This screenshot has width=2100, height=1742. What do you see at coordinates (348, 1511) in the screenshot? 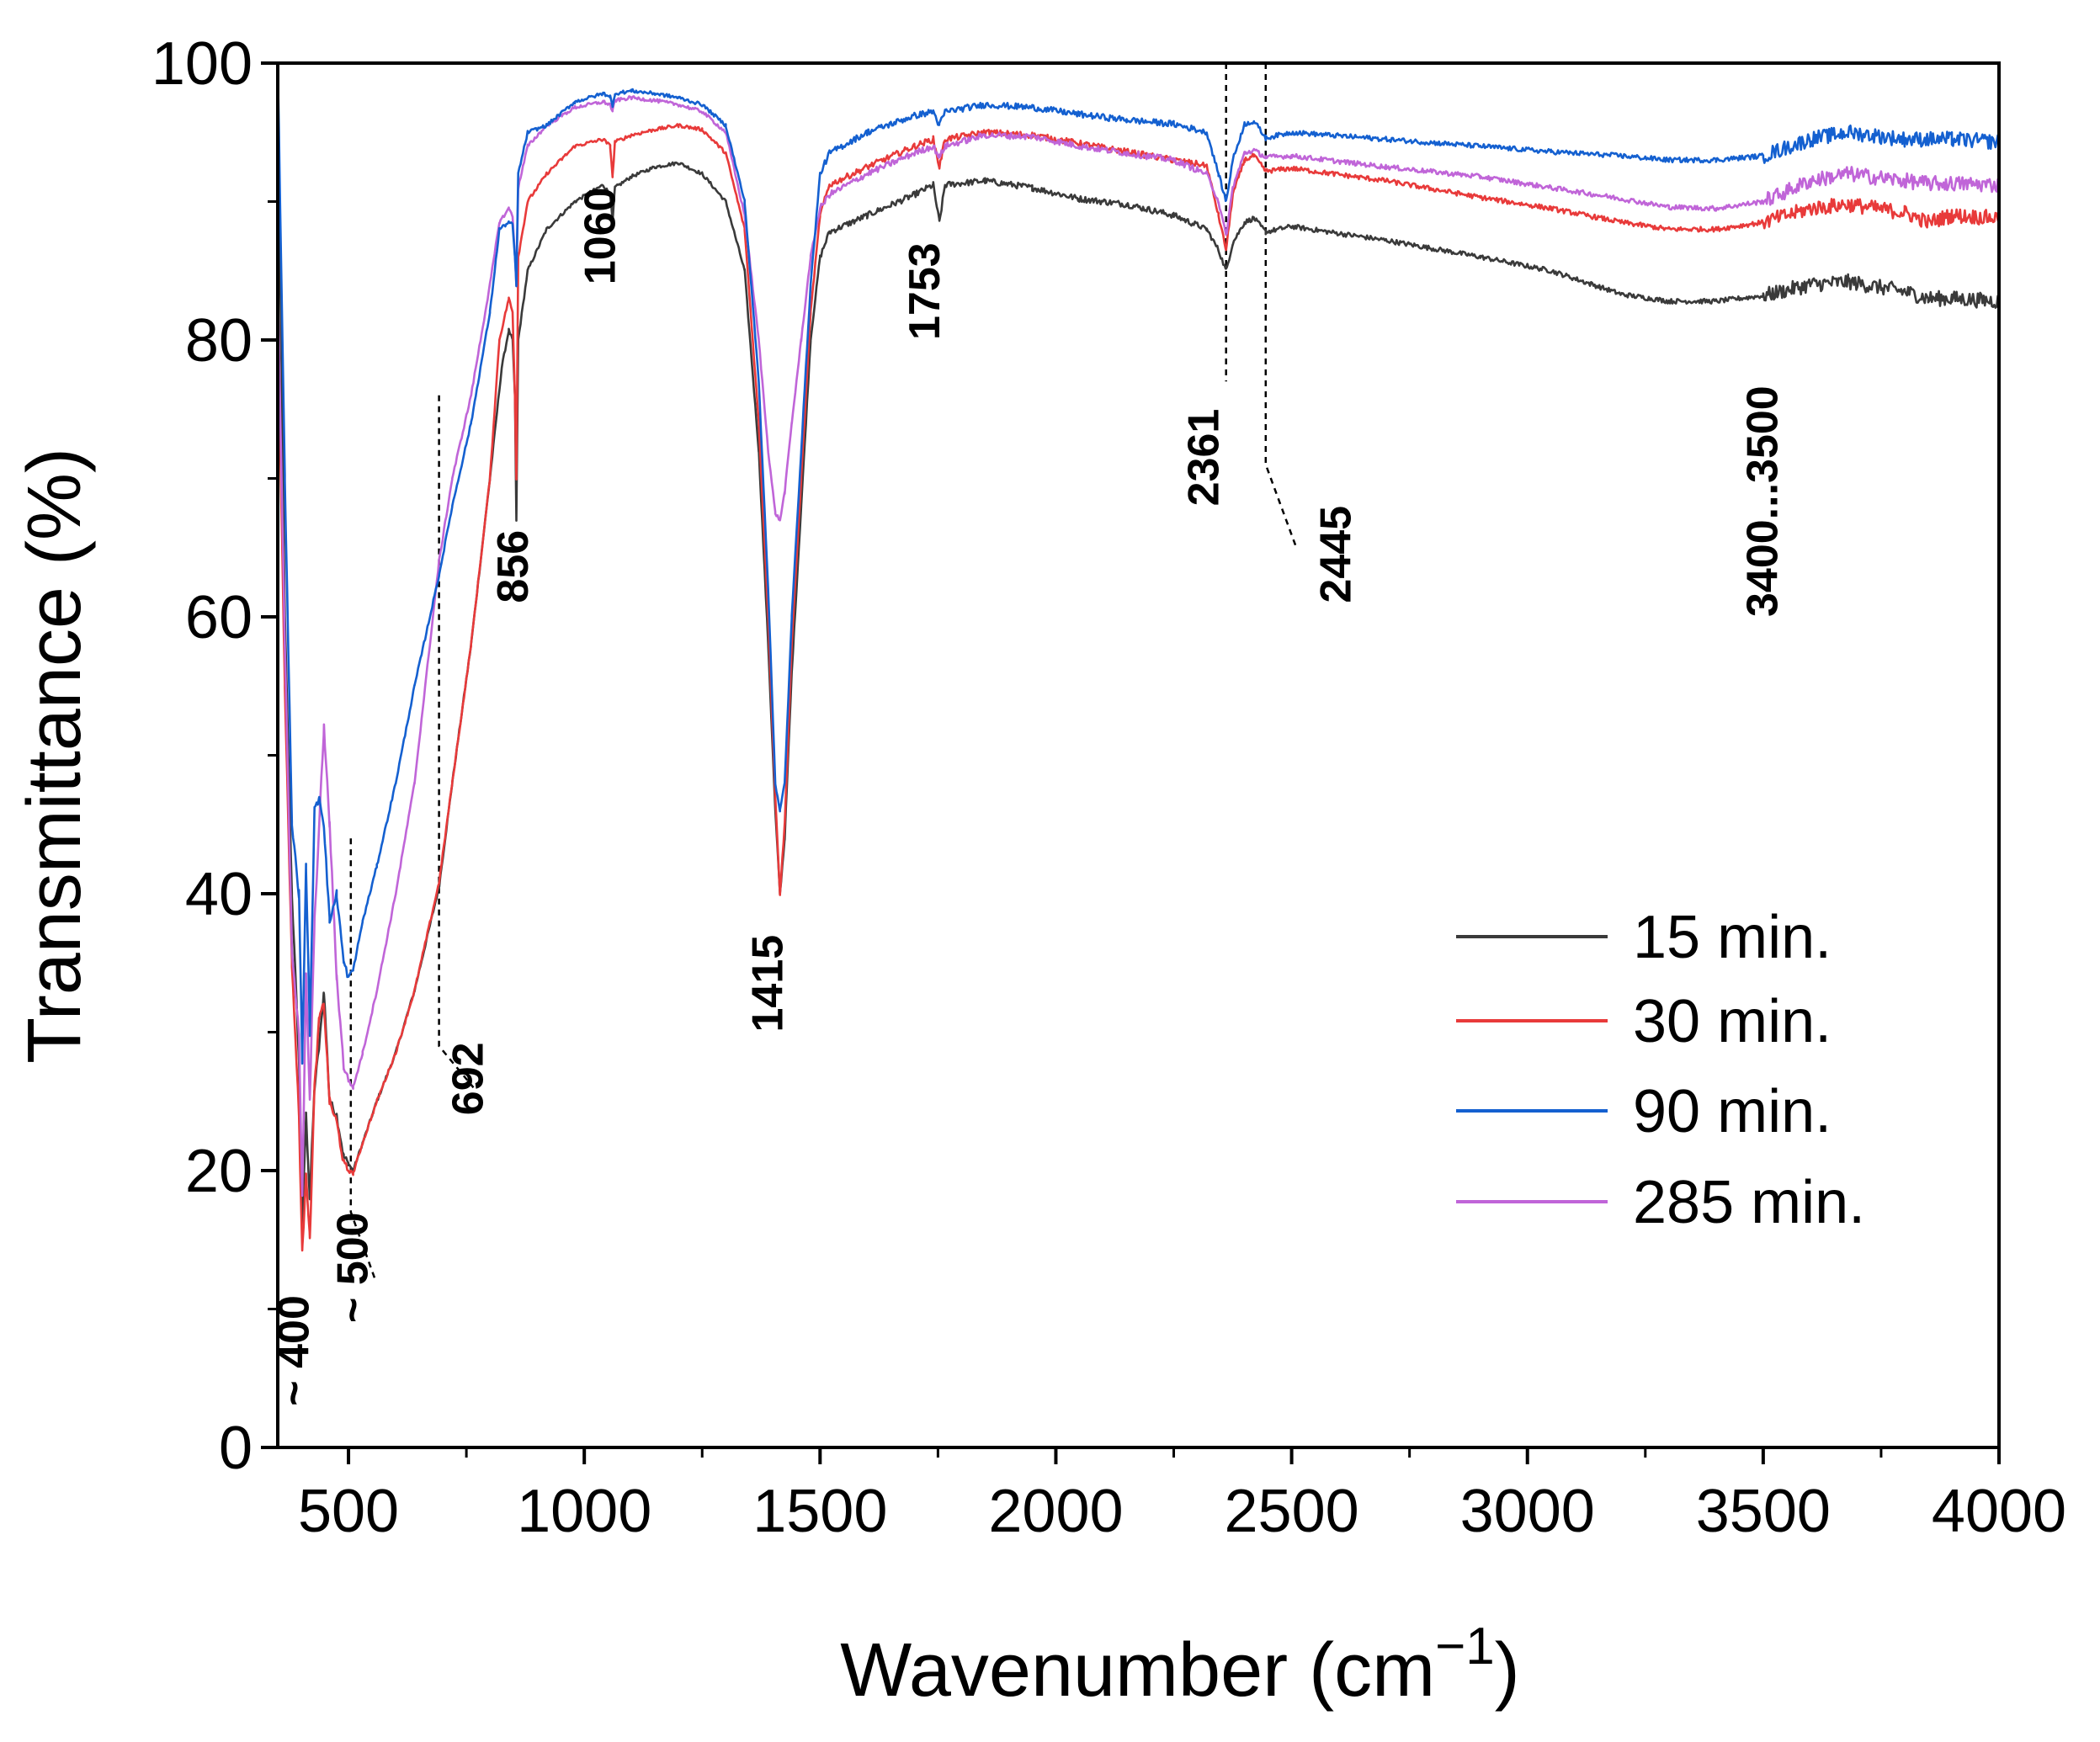
I see `x-tick-label-0: 500` at bounding box center [348, 1511].